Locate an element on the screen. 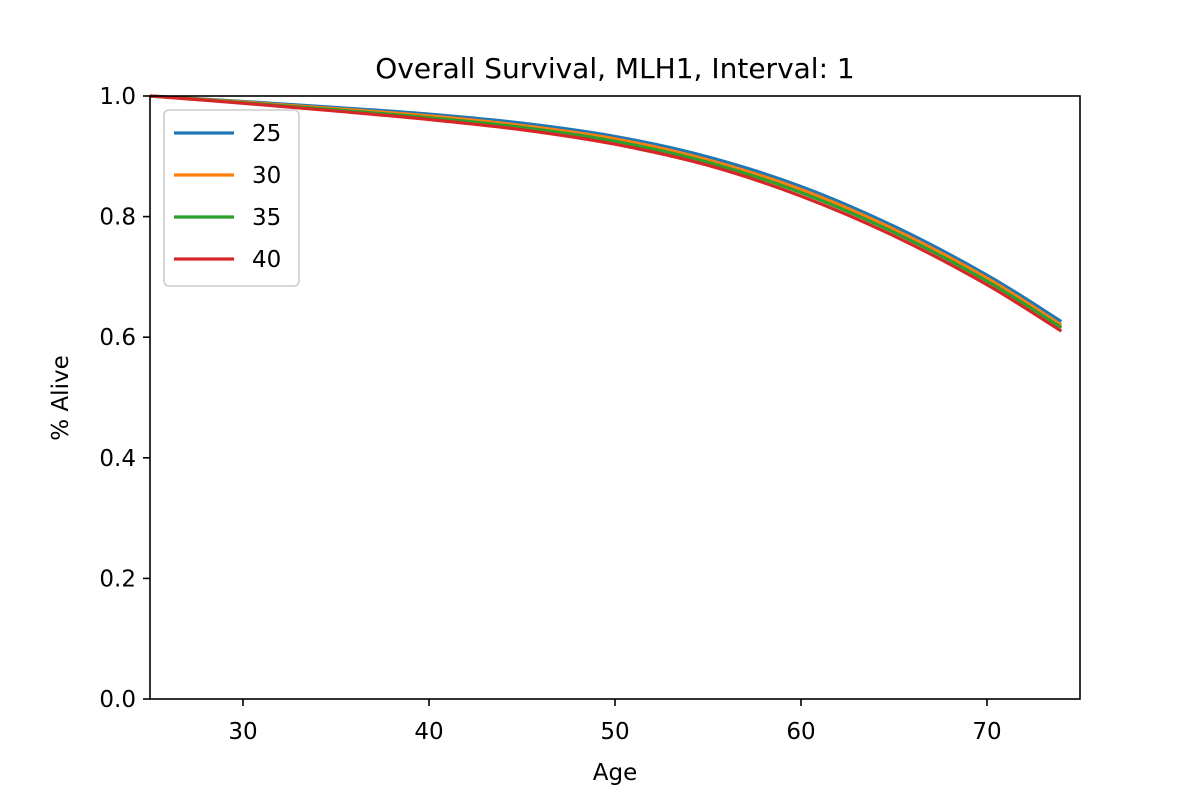  y-tick-label: 1.0 is located at coordinates (117, 97).